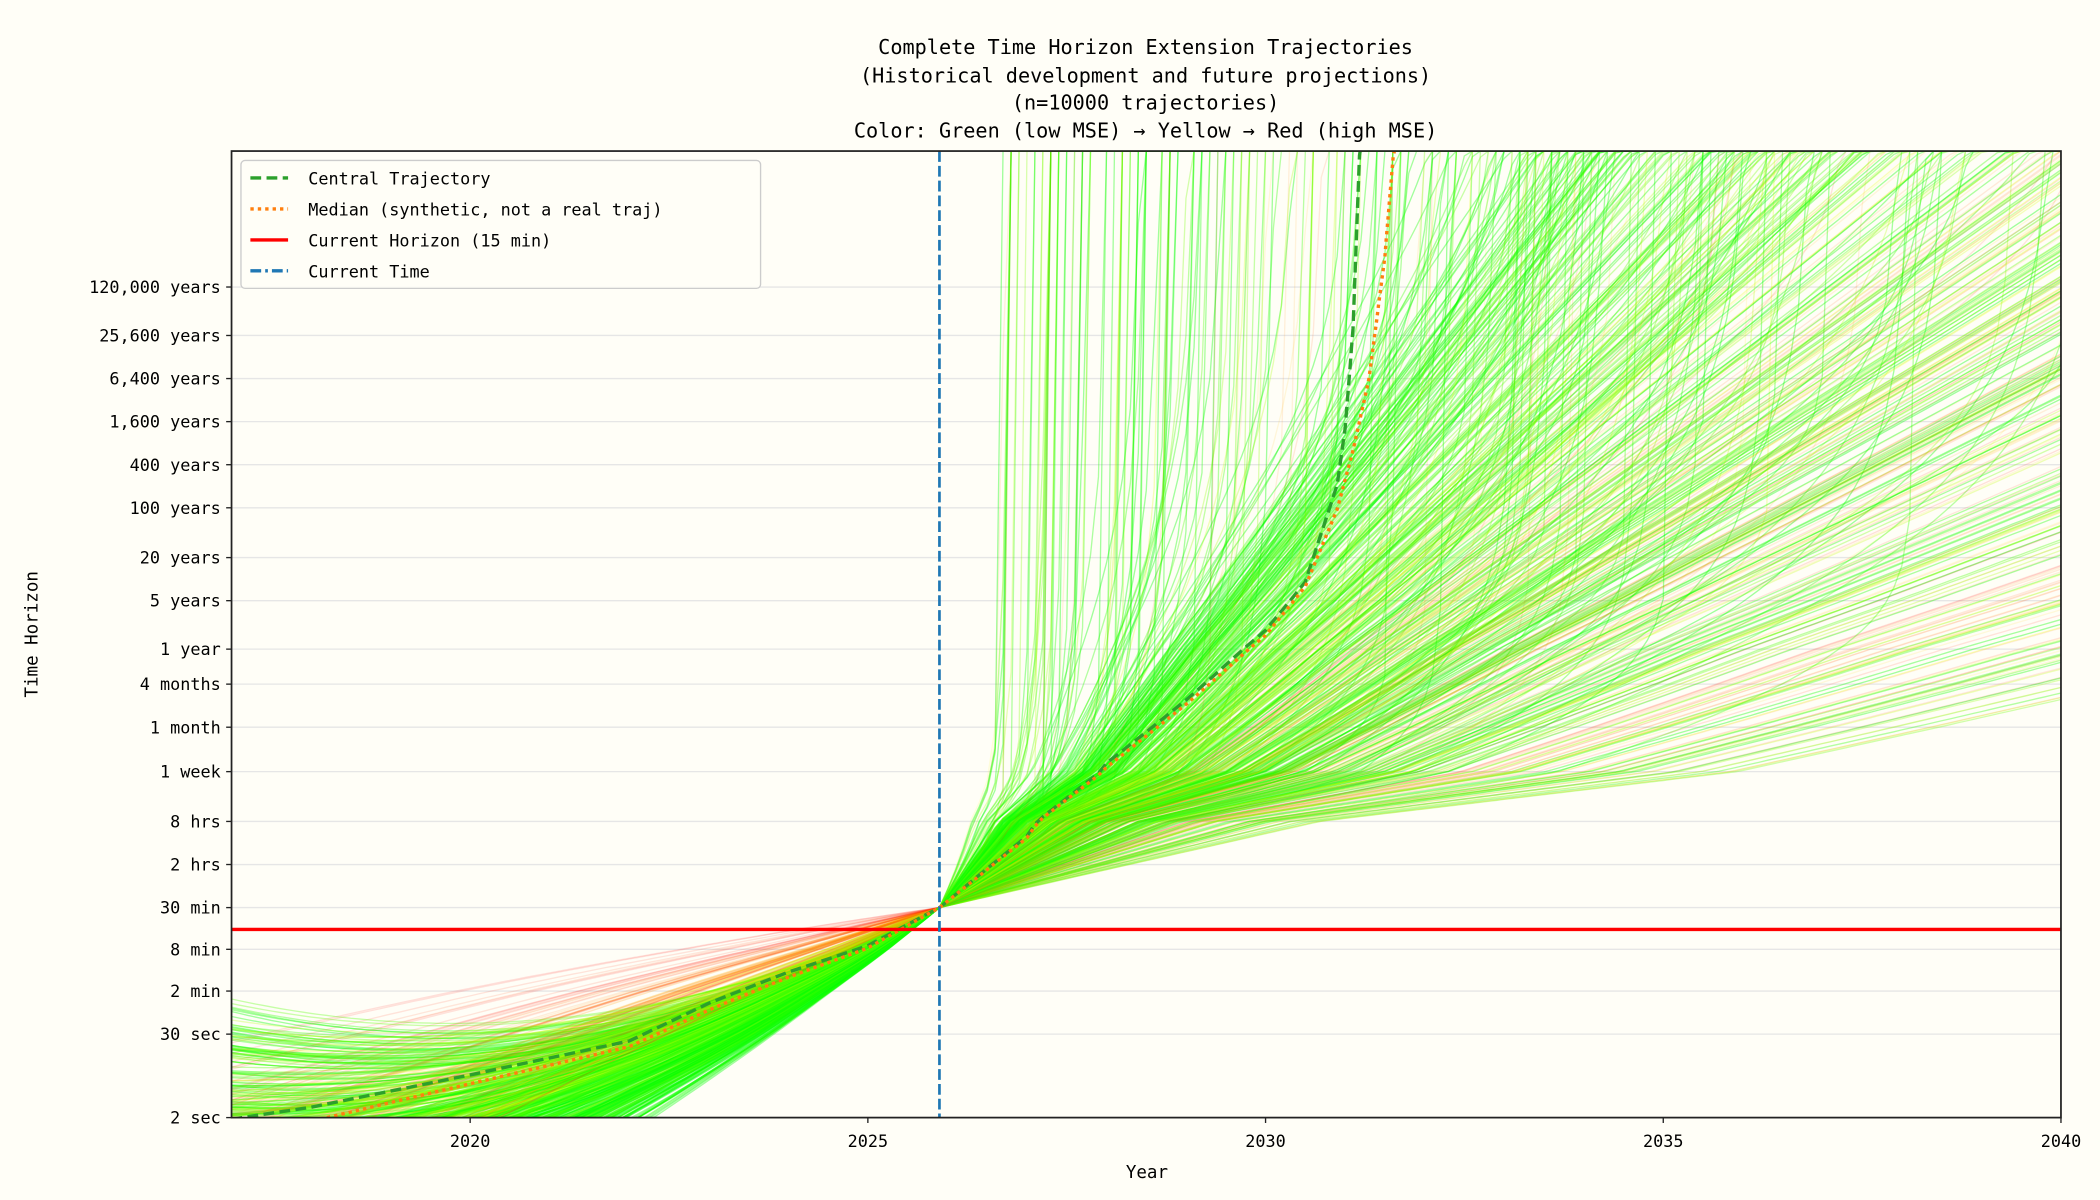 This screenshot has width=2100, height=1200. I want to click on x-tick-label: 2025, so click(868, 1141).